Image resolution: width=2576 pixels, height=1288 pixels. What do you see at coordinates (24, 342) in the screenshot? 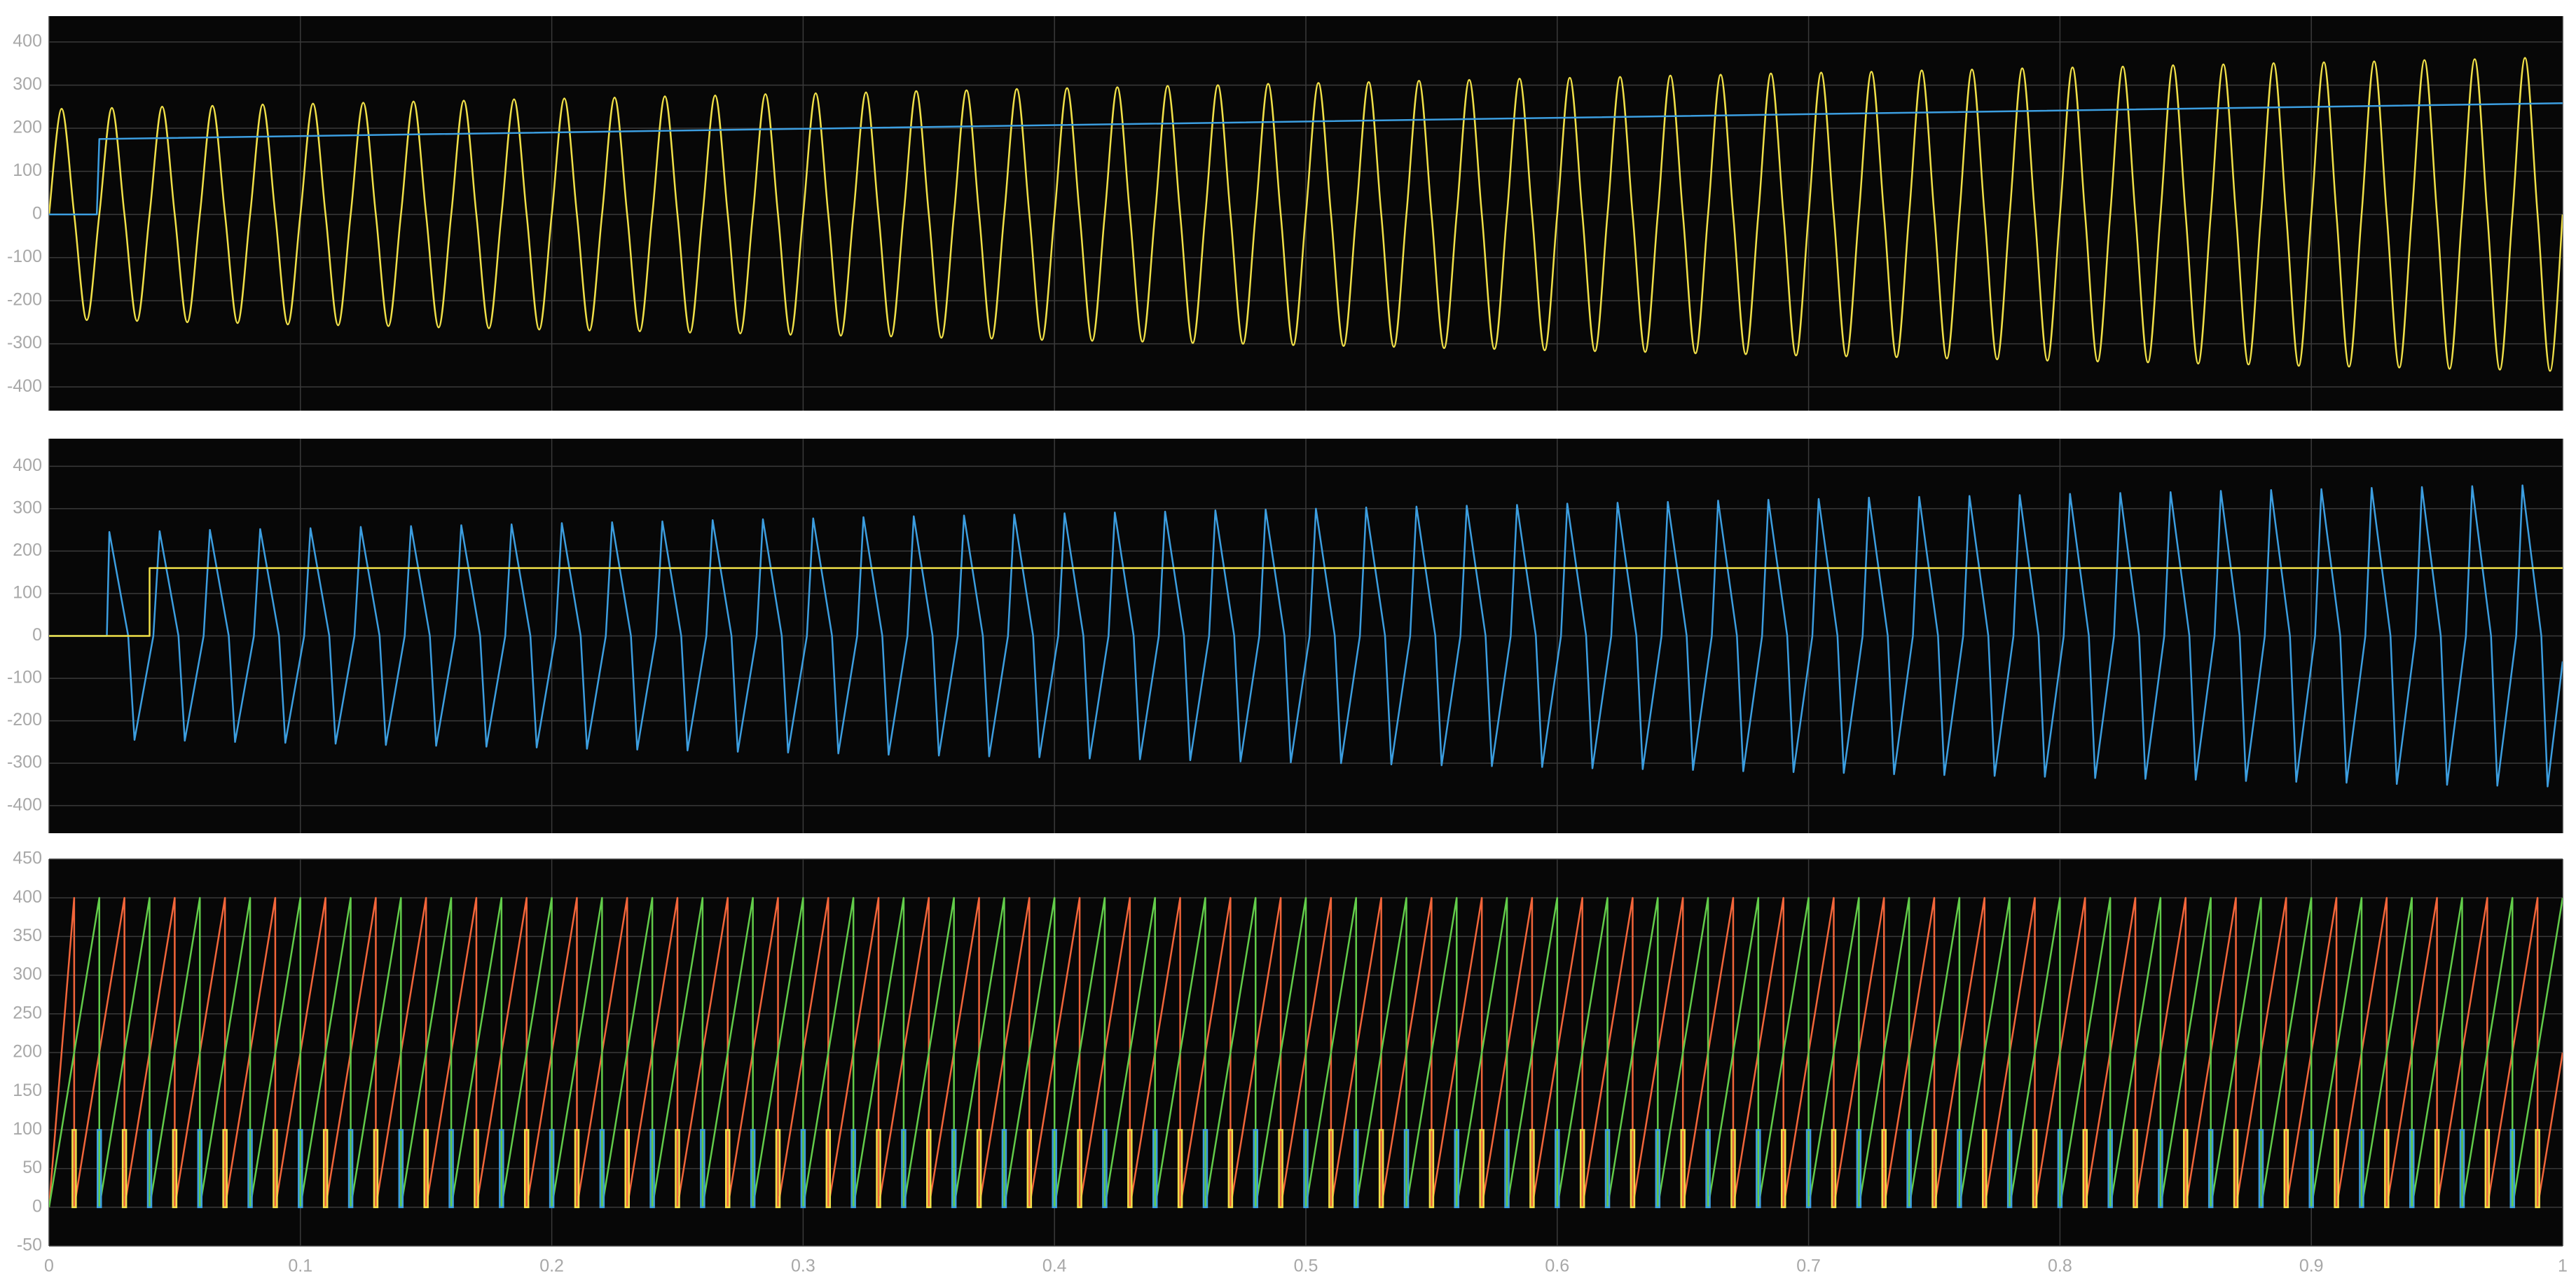
I see `y-tick-label: -300` at bounding box center [24, 342].